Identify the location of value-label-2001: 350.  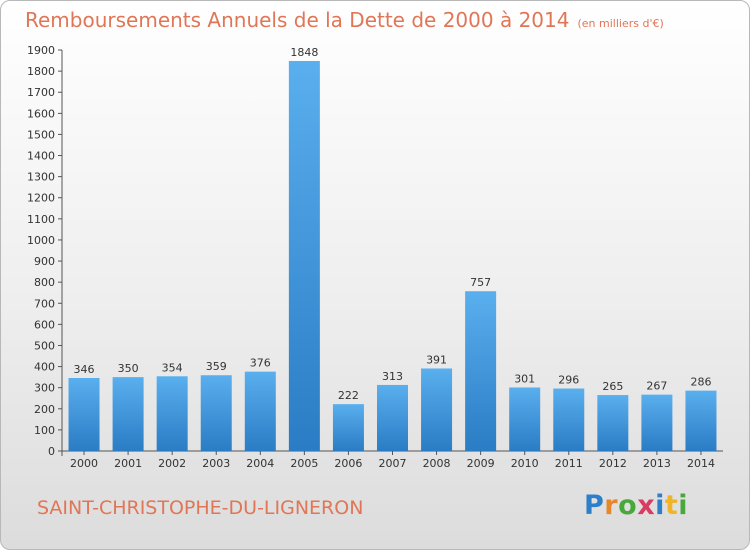
(128, 368).